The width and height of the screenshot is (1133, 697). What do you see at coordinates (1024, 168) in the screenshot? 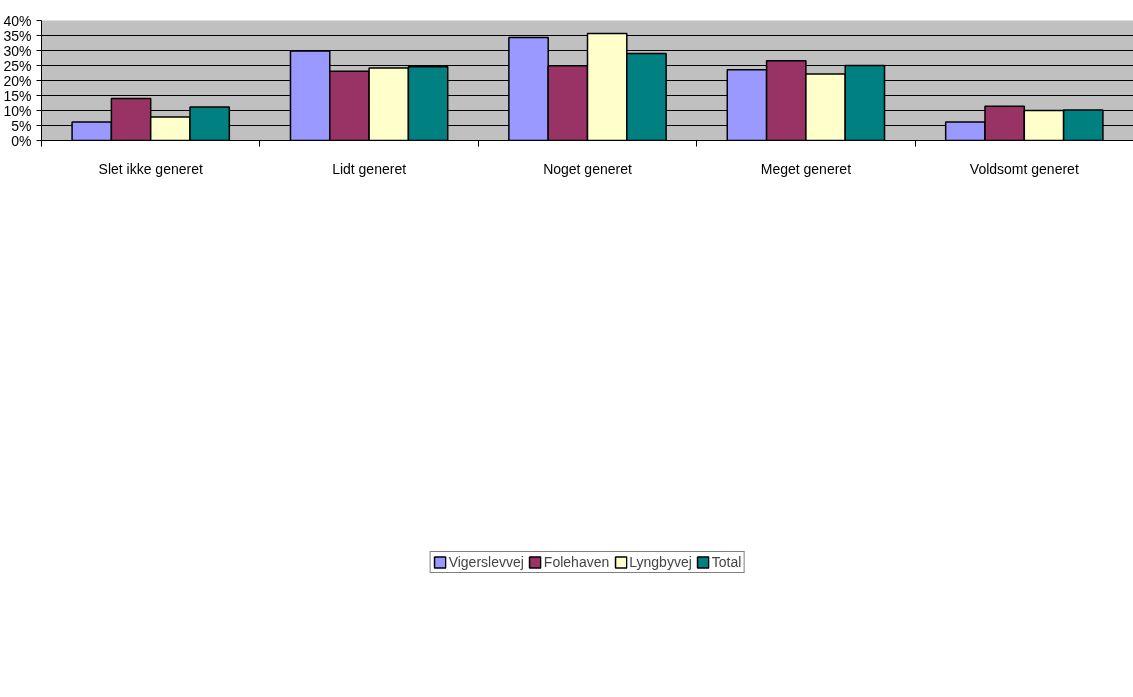
I see `x-tick-label: Voldsomt generet` at bounding box center [1024, 168].